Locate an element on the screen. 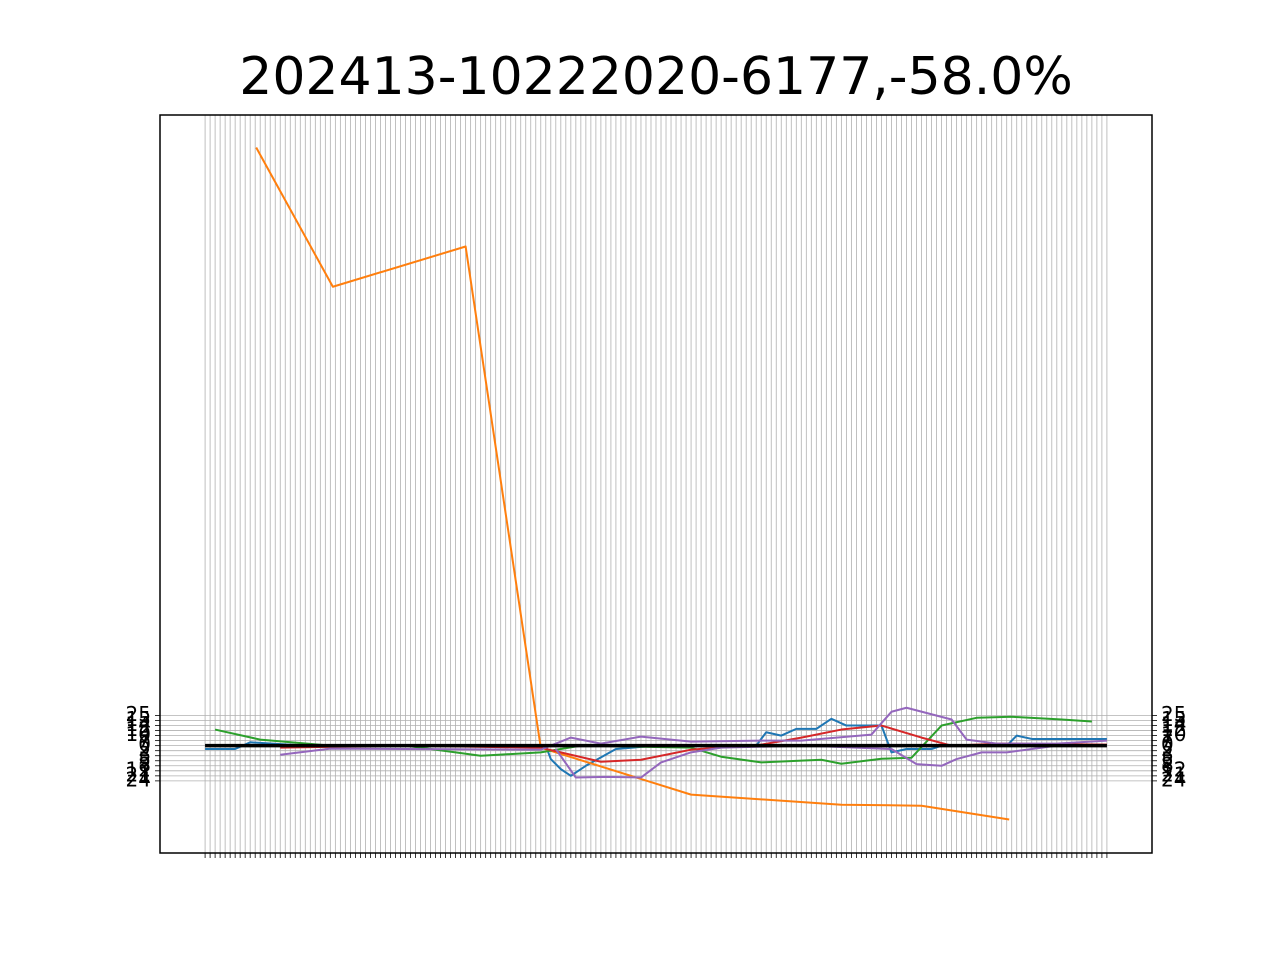  y2-tick-label: 24 is located at coordinates (1173, 779).